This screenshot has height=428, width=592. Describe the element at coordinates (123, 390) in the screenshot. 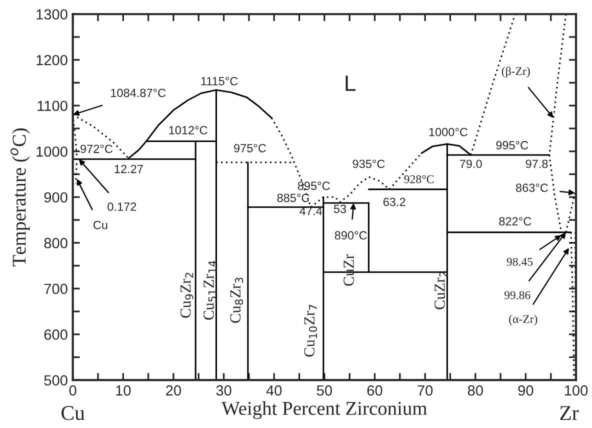

I see `x-tick-label: 10` at that location.